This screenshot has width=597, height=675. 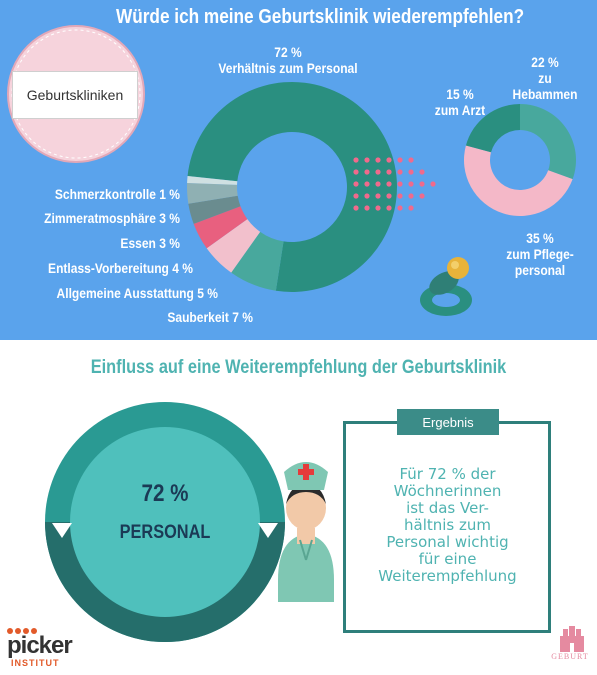 I want to click on picker-logo: picker INSTITUT, so click(x=40, y=647).